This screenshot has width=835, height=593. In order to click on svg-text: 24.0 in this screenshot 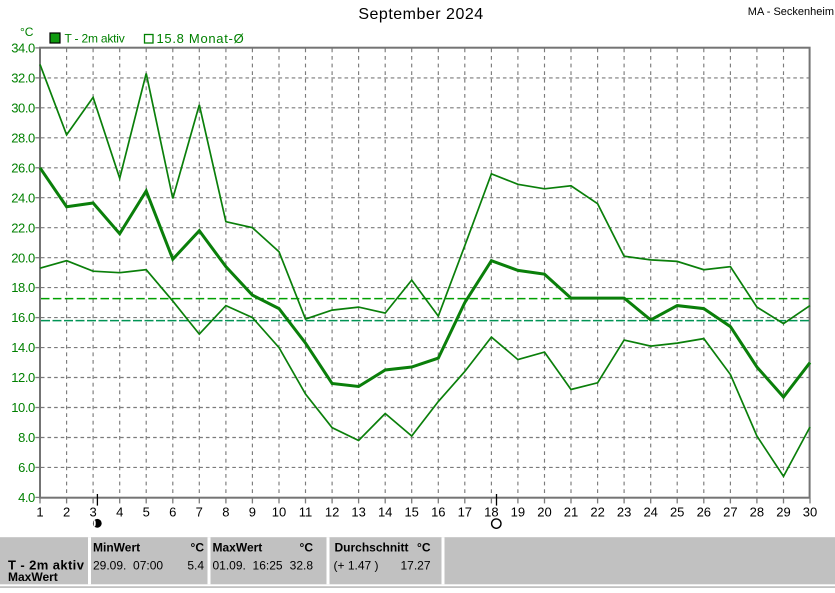, I will do `click(23, 197)`.